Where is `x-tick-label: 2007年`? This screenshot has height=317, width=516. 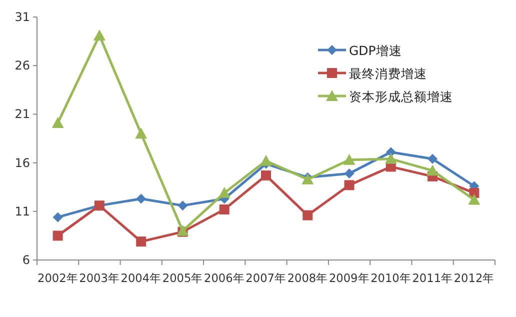
x-tick-label: 2007年 is located at coordinates (266, 278).